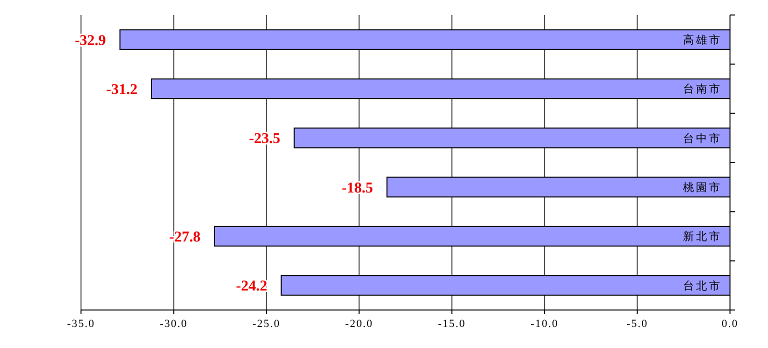  What do you see at coordinates (266, 324) in the screenshot?
I see `x-tick-label: -25.0` at bounding box center [266, 324].